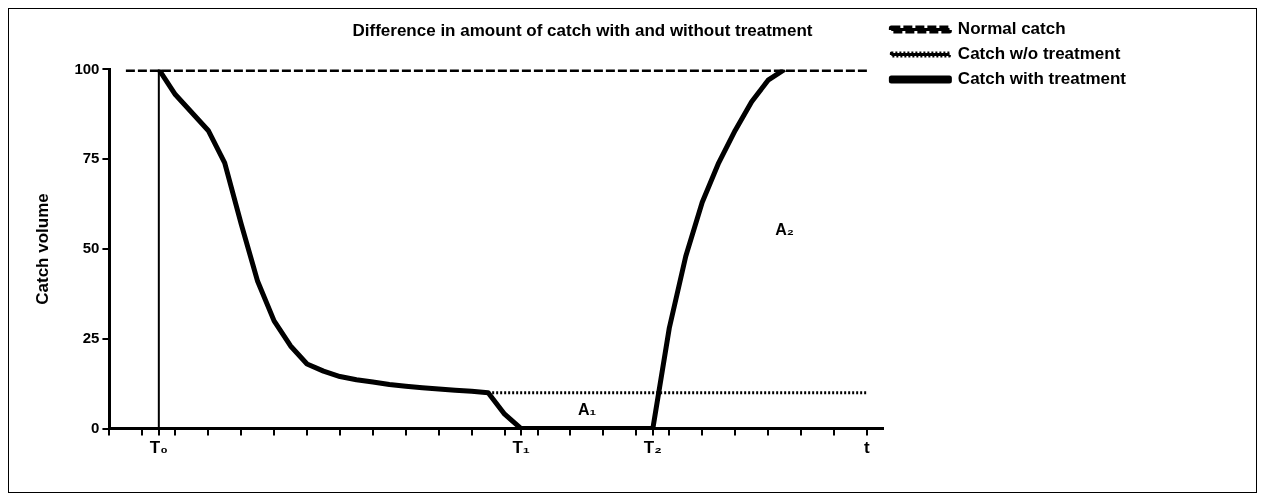  I want to click on annotation: A₁, so click(587, 410).